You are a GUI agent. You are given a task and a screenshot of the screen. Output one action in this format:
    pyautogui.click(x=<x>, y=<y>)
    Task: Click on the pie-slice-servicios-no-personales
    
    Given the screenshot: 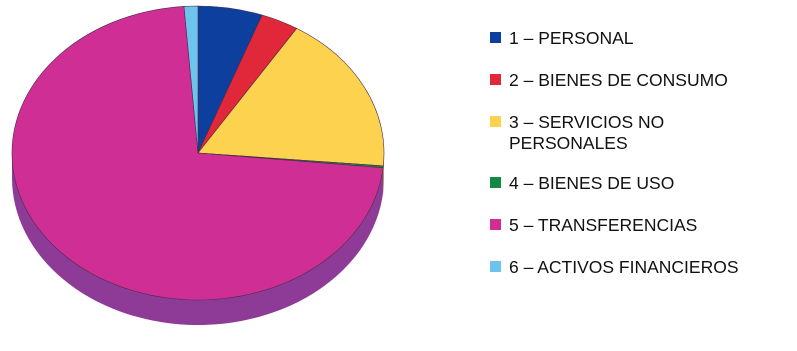 What is the action you would take?
    pyautogui.click(x=291, y=97)
    